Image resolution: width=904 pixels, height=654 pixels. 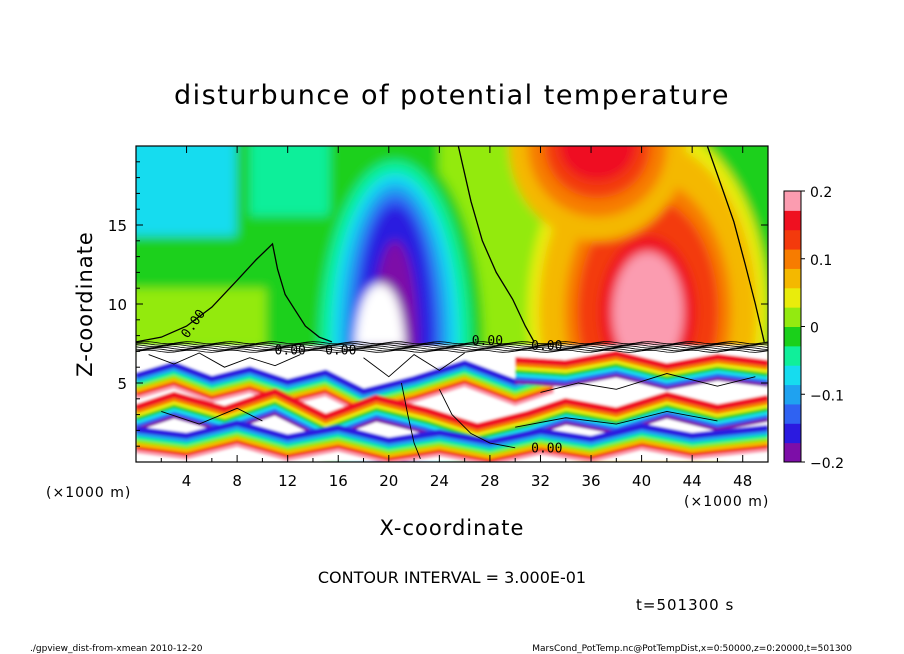 What do you see at coordinates (821, 193) in the screenshot?
I see `colorbar-tick-label: 0.2` at bounding box center [821, 193].